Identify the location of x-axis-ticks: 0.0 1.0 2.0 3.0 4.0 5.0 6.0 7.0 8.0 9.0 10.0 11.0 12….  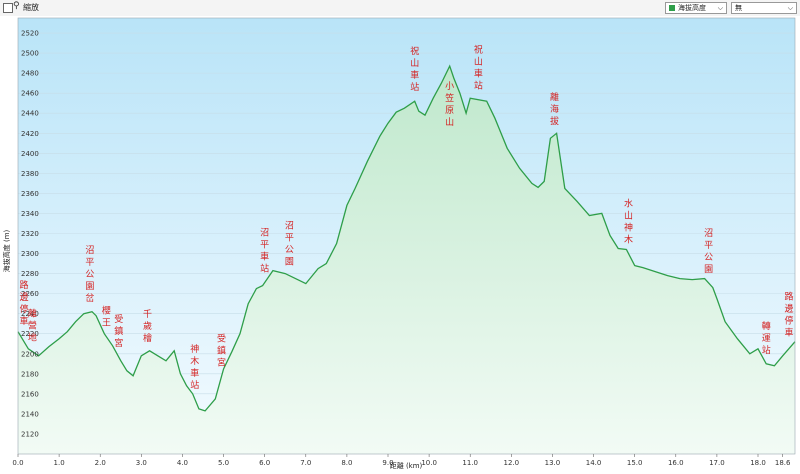
(401, 460).